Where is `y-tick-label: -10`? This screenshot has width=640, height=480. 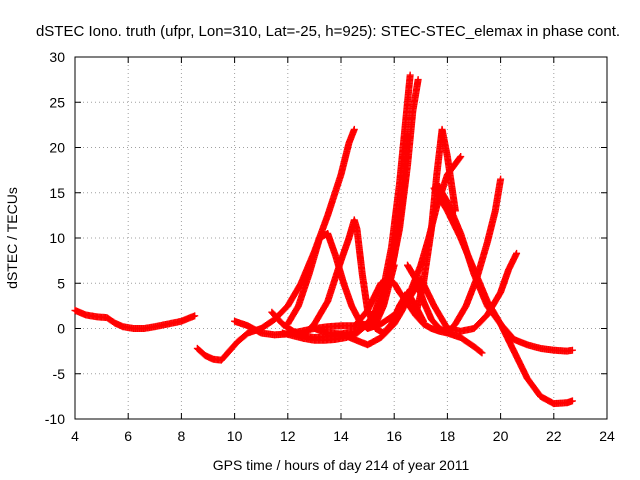 y-tick-label: -10 is located at coordinates (55, 419).